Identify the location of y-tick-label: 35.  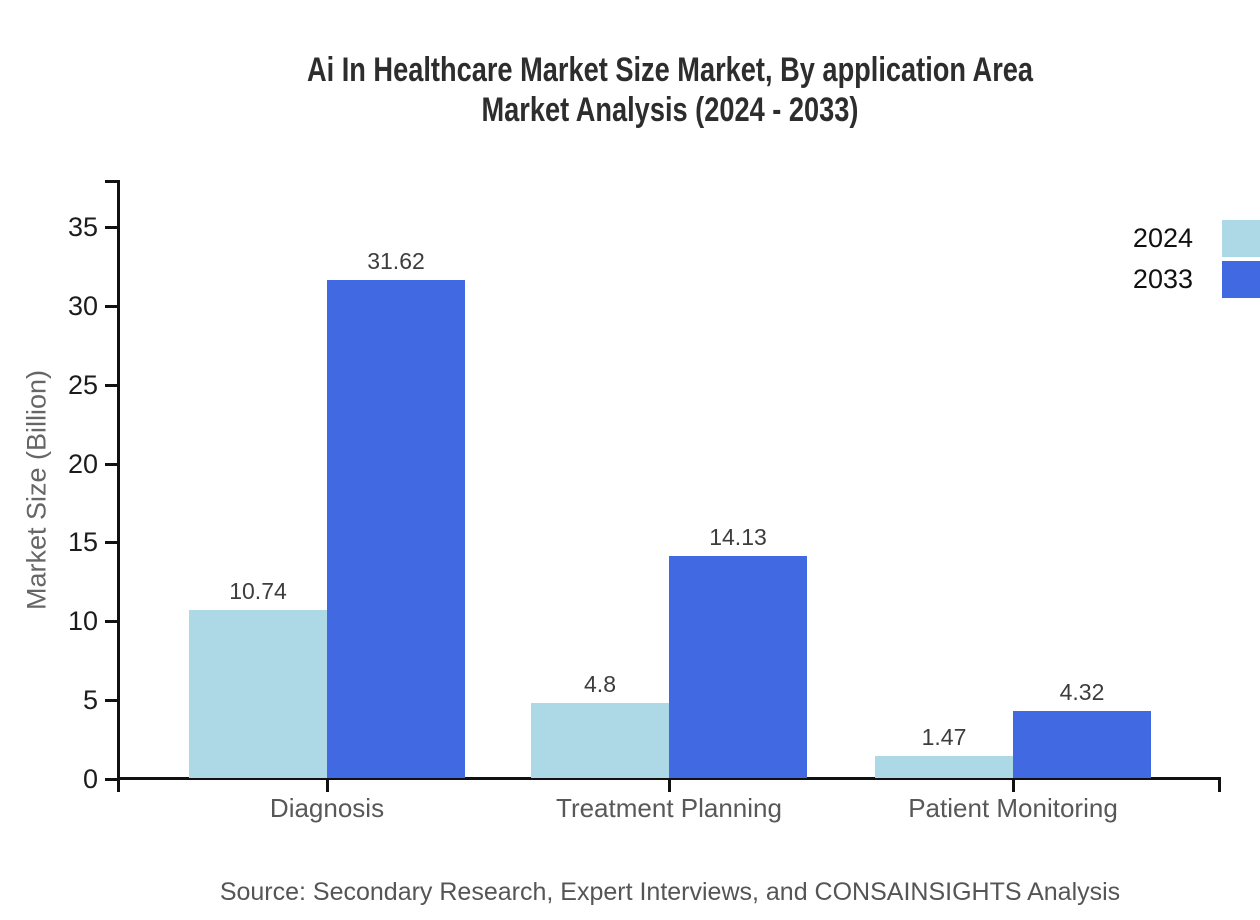
(82, 227).